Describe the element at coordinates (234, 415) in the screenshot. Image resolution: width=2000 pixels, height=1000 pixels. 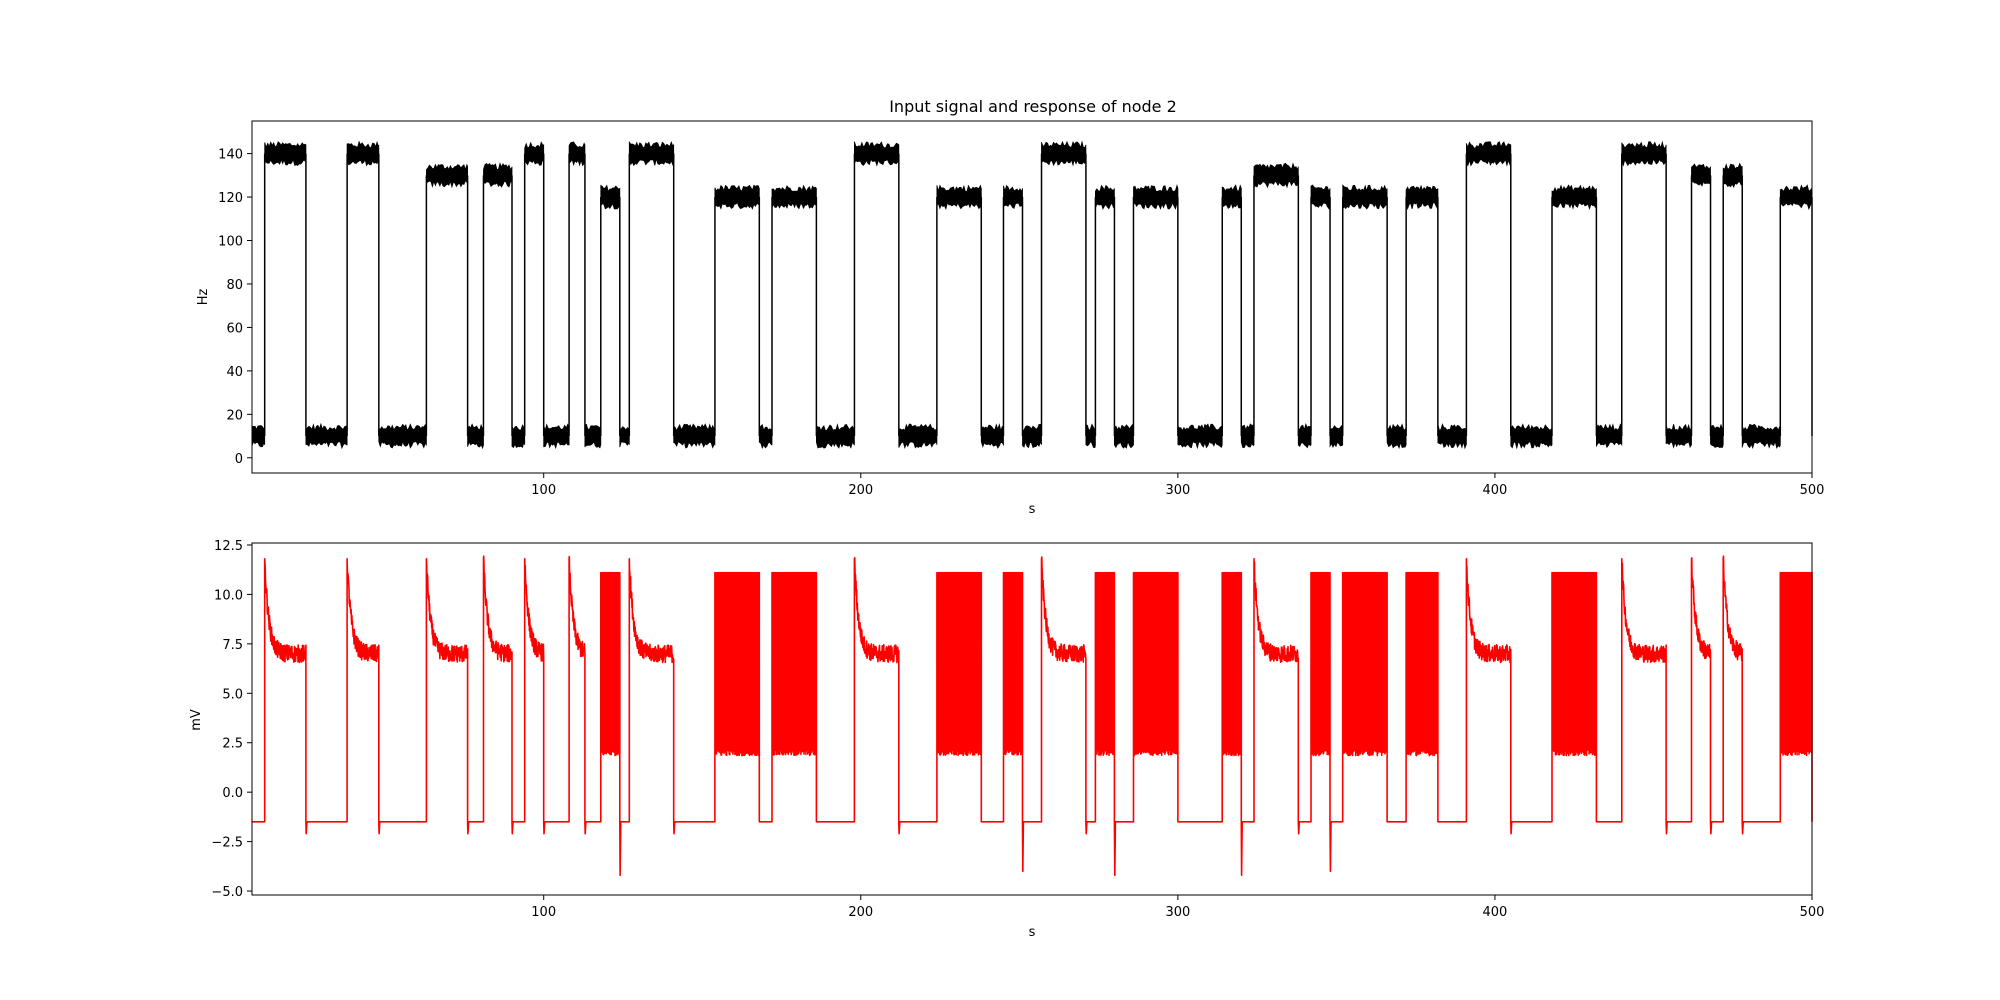
I see `top-y-tick-label: 20` at that location.